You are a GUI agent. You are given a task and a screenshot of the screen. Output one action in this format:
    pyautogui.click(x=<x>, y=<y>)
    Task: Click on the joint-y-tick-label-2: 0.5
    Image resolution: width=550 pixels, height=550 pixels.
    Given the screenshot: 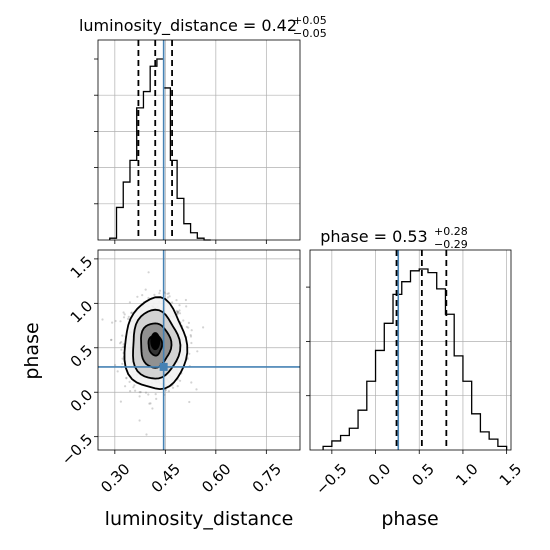 What is the action you would take?
    pyautogui.click(x=82, y=356)
    